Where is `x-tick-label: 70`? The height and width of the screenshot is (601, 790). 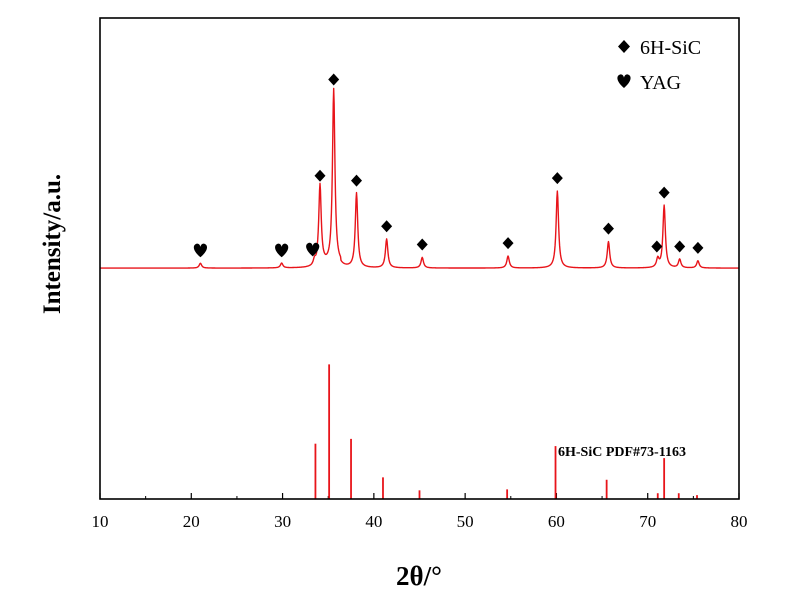
x-tick-label: 70 is located at coordinates (647, 521).